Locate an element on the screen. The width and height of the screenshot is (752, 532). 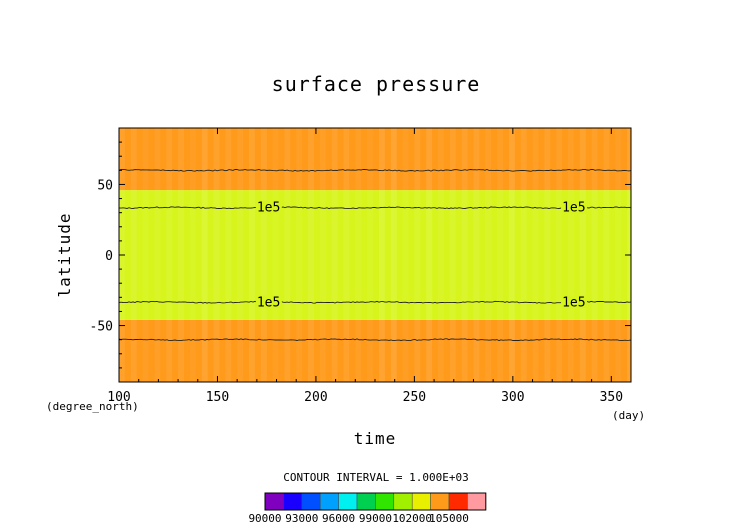
x-axis-label: time is located at coordinates (375, 438).